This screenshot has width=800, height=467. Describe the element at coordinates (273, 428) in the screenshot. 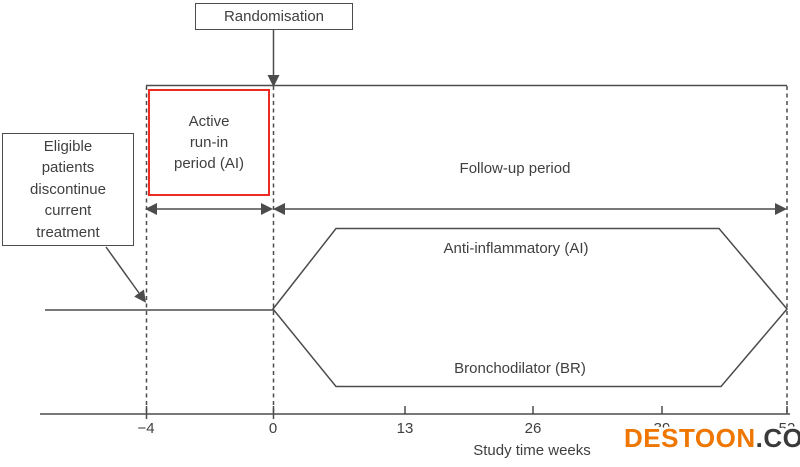

I see `tick-label-0: 0` at that location.